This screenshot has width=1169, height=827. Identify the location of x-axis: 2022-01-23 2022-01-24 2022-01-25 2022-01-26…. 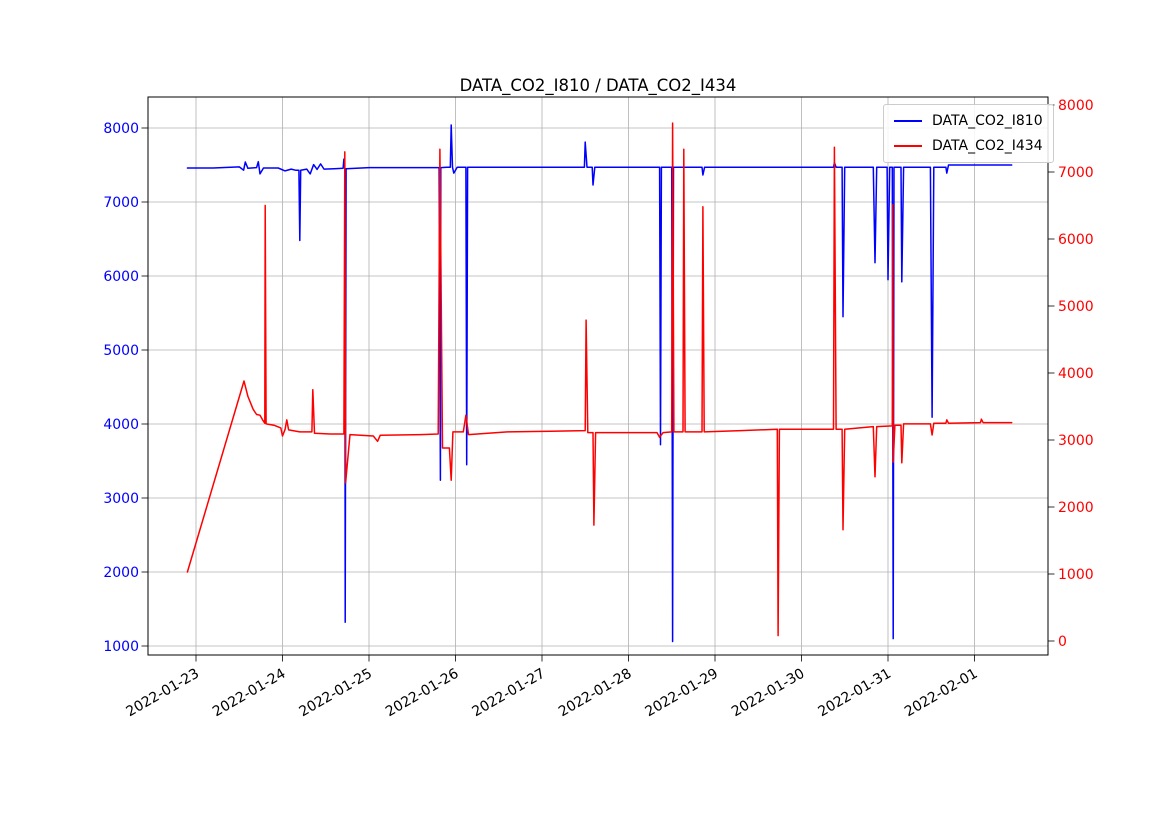
(552, 687).